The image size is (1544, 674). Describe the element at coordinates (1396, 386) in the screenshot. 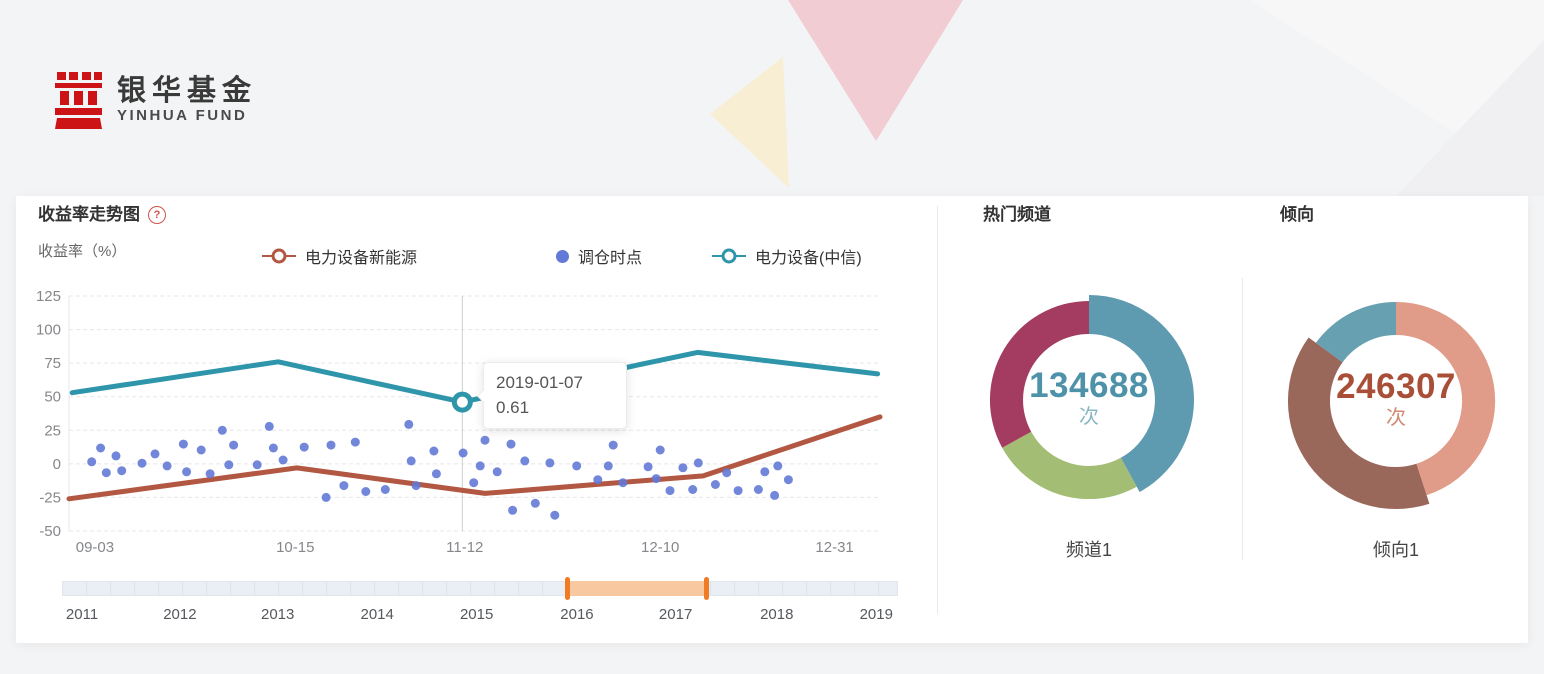

I see `tendency-value: 246307` at that location.